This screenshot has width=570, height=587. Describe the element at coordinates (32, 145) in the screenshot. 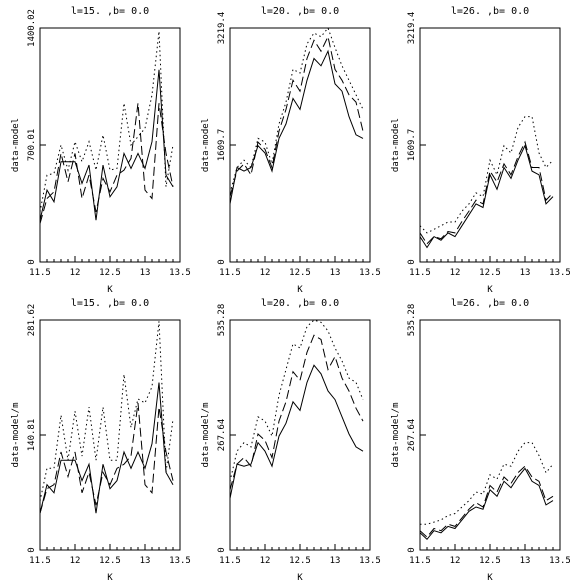

I see `y-tick-label: 700.01` at that location.